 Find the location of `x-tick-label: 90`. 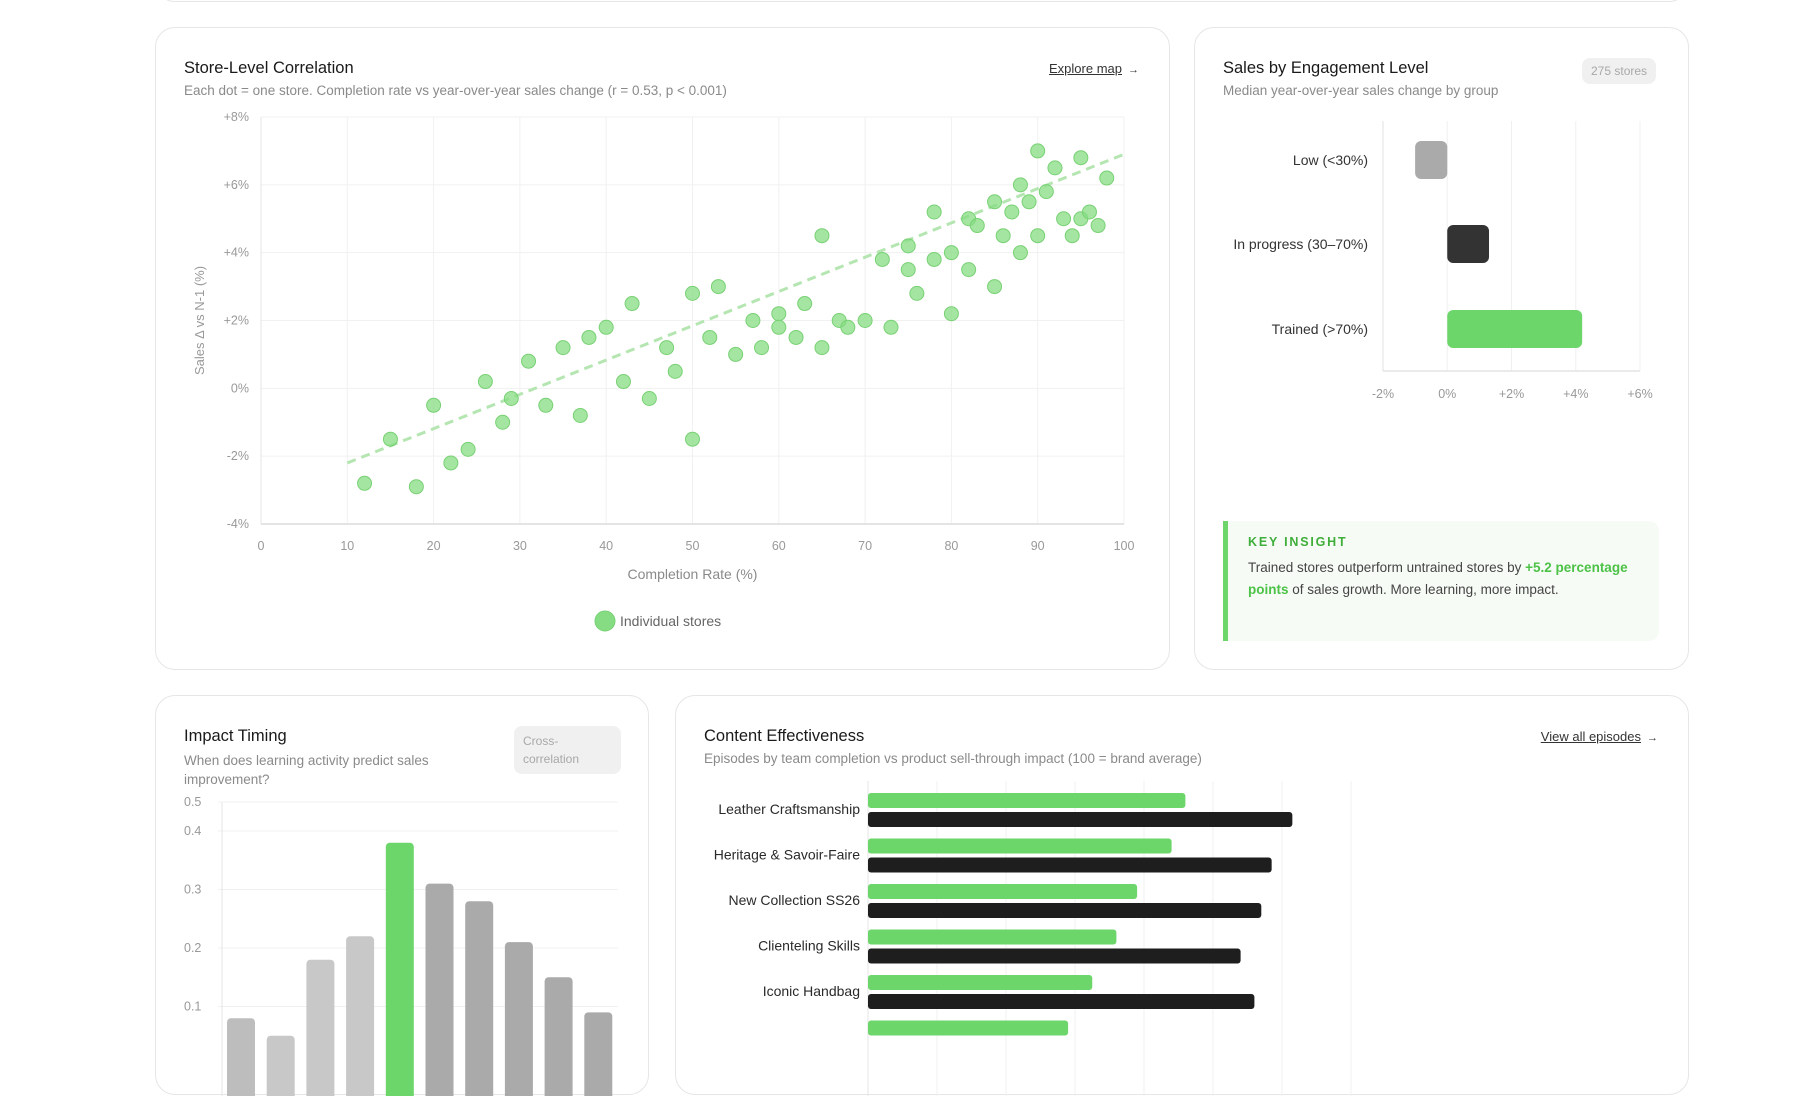

x-tick-label: 90 is located at coordinates (1038, 546).